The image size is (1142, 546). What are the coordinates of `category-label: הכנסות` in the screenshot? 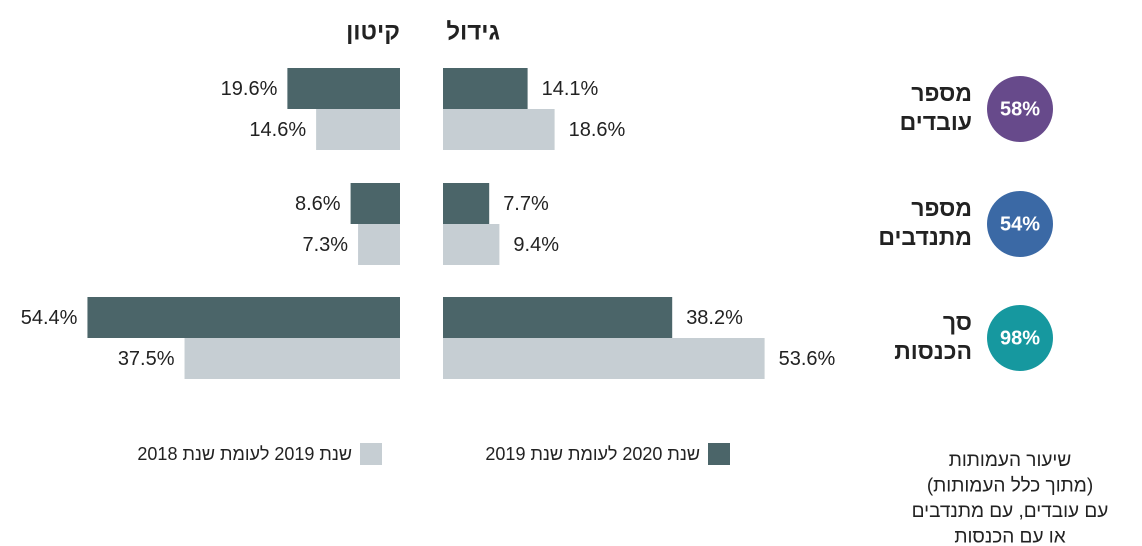 It's located at (933, 351).